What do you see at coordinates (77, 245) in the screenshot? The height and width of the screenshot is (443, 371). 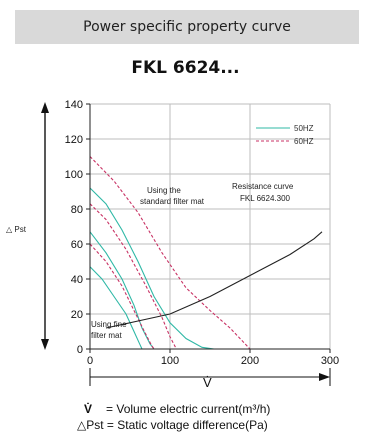 I see `y-tick-label: 60` at bounding box center [77, 245].